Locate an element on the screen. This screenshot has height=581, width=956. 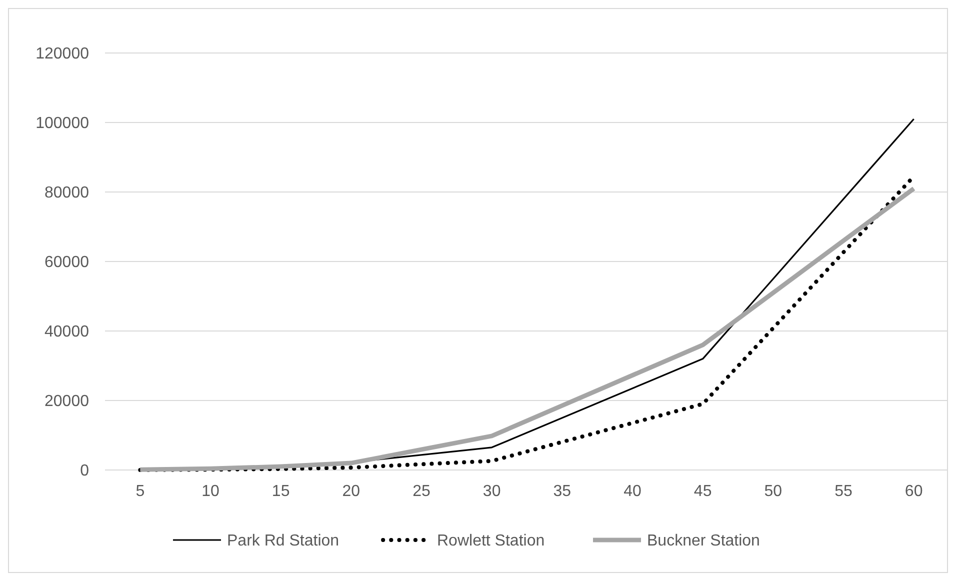
y-tick-label: 20000 is located at coordinates (67, 401).